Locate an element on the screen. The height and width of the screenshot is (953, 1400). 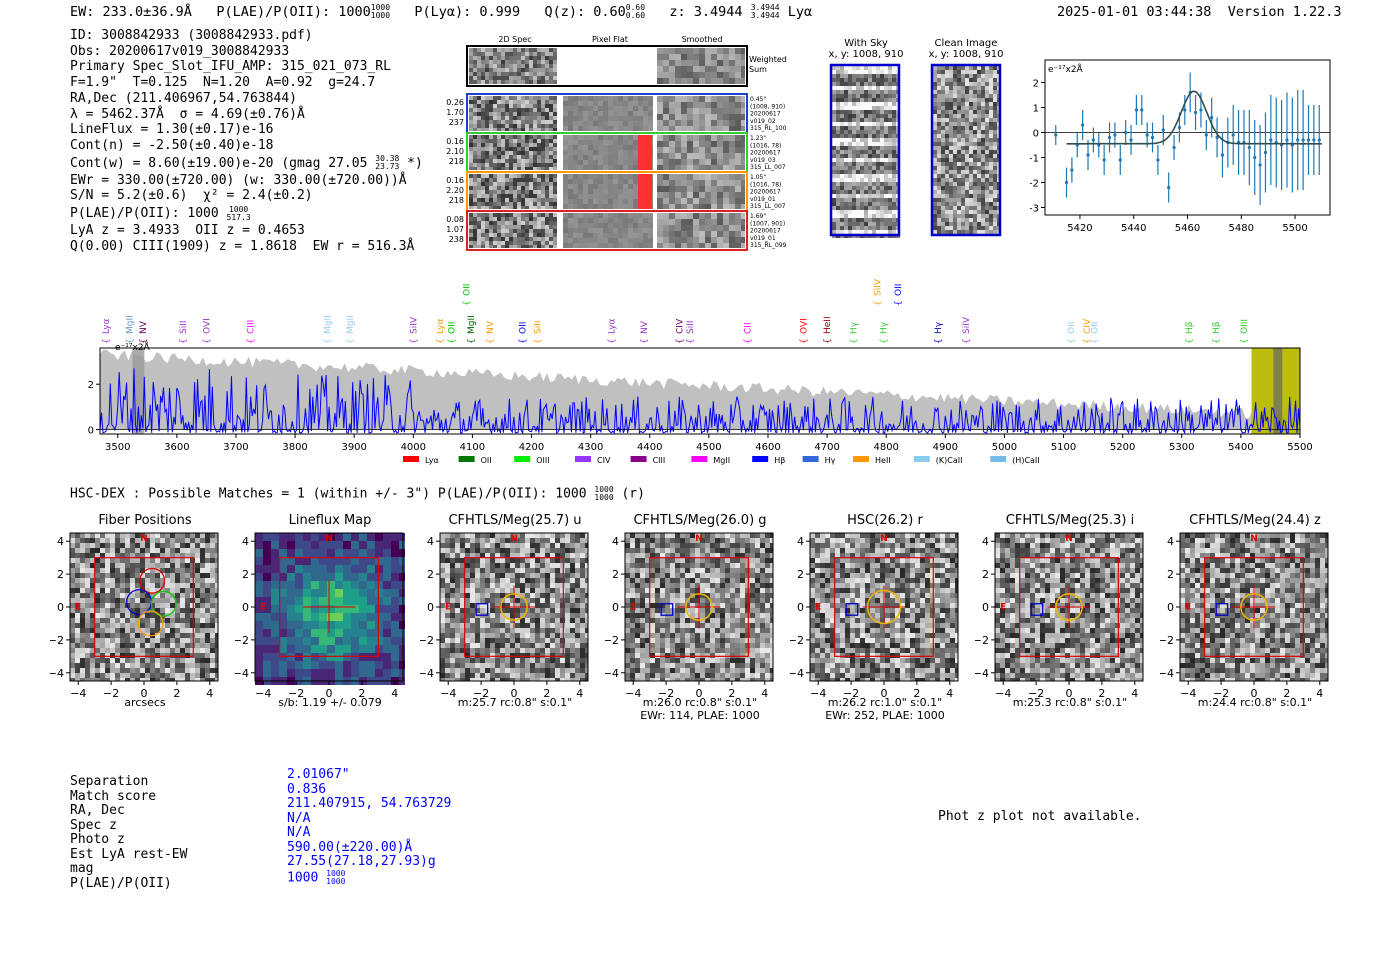
info-plae: P(LAE)/P(OII): 1000 1000 517.3 is located at coordinates (160, 213).